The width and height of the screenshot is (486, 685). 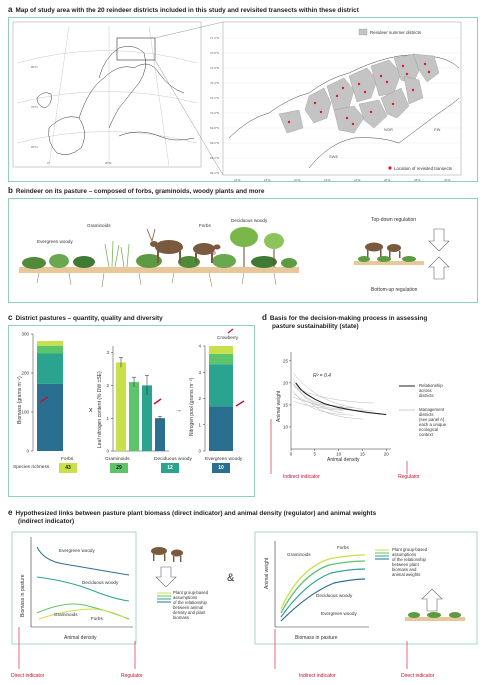 I want to click on legend-management: each a unique, so click(x=433, y=424).